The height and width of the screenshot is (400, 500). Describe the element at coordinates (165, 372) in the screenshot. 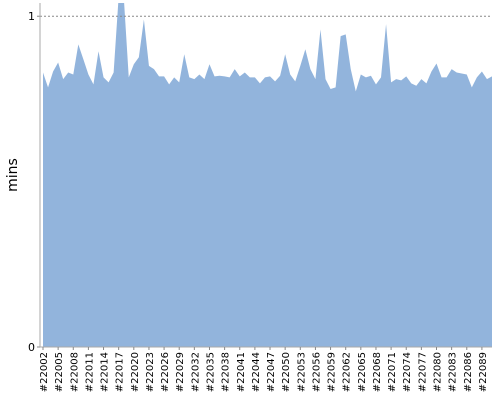

I see `x-tick-label: #22026` at that location.